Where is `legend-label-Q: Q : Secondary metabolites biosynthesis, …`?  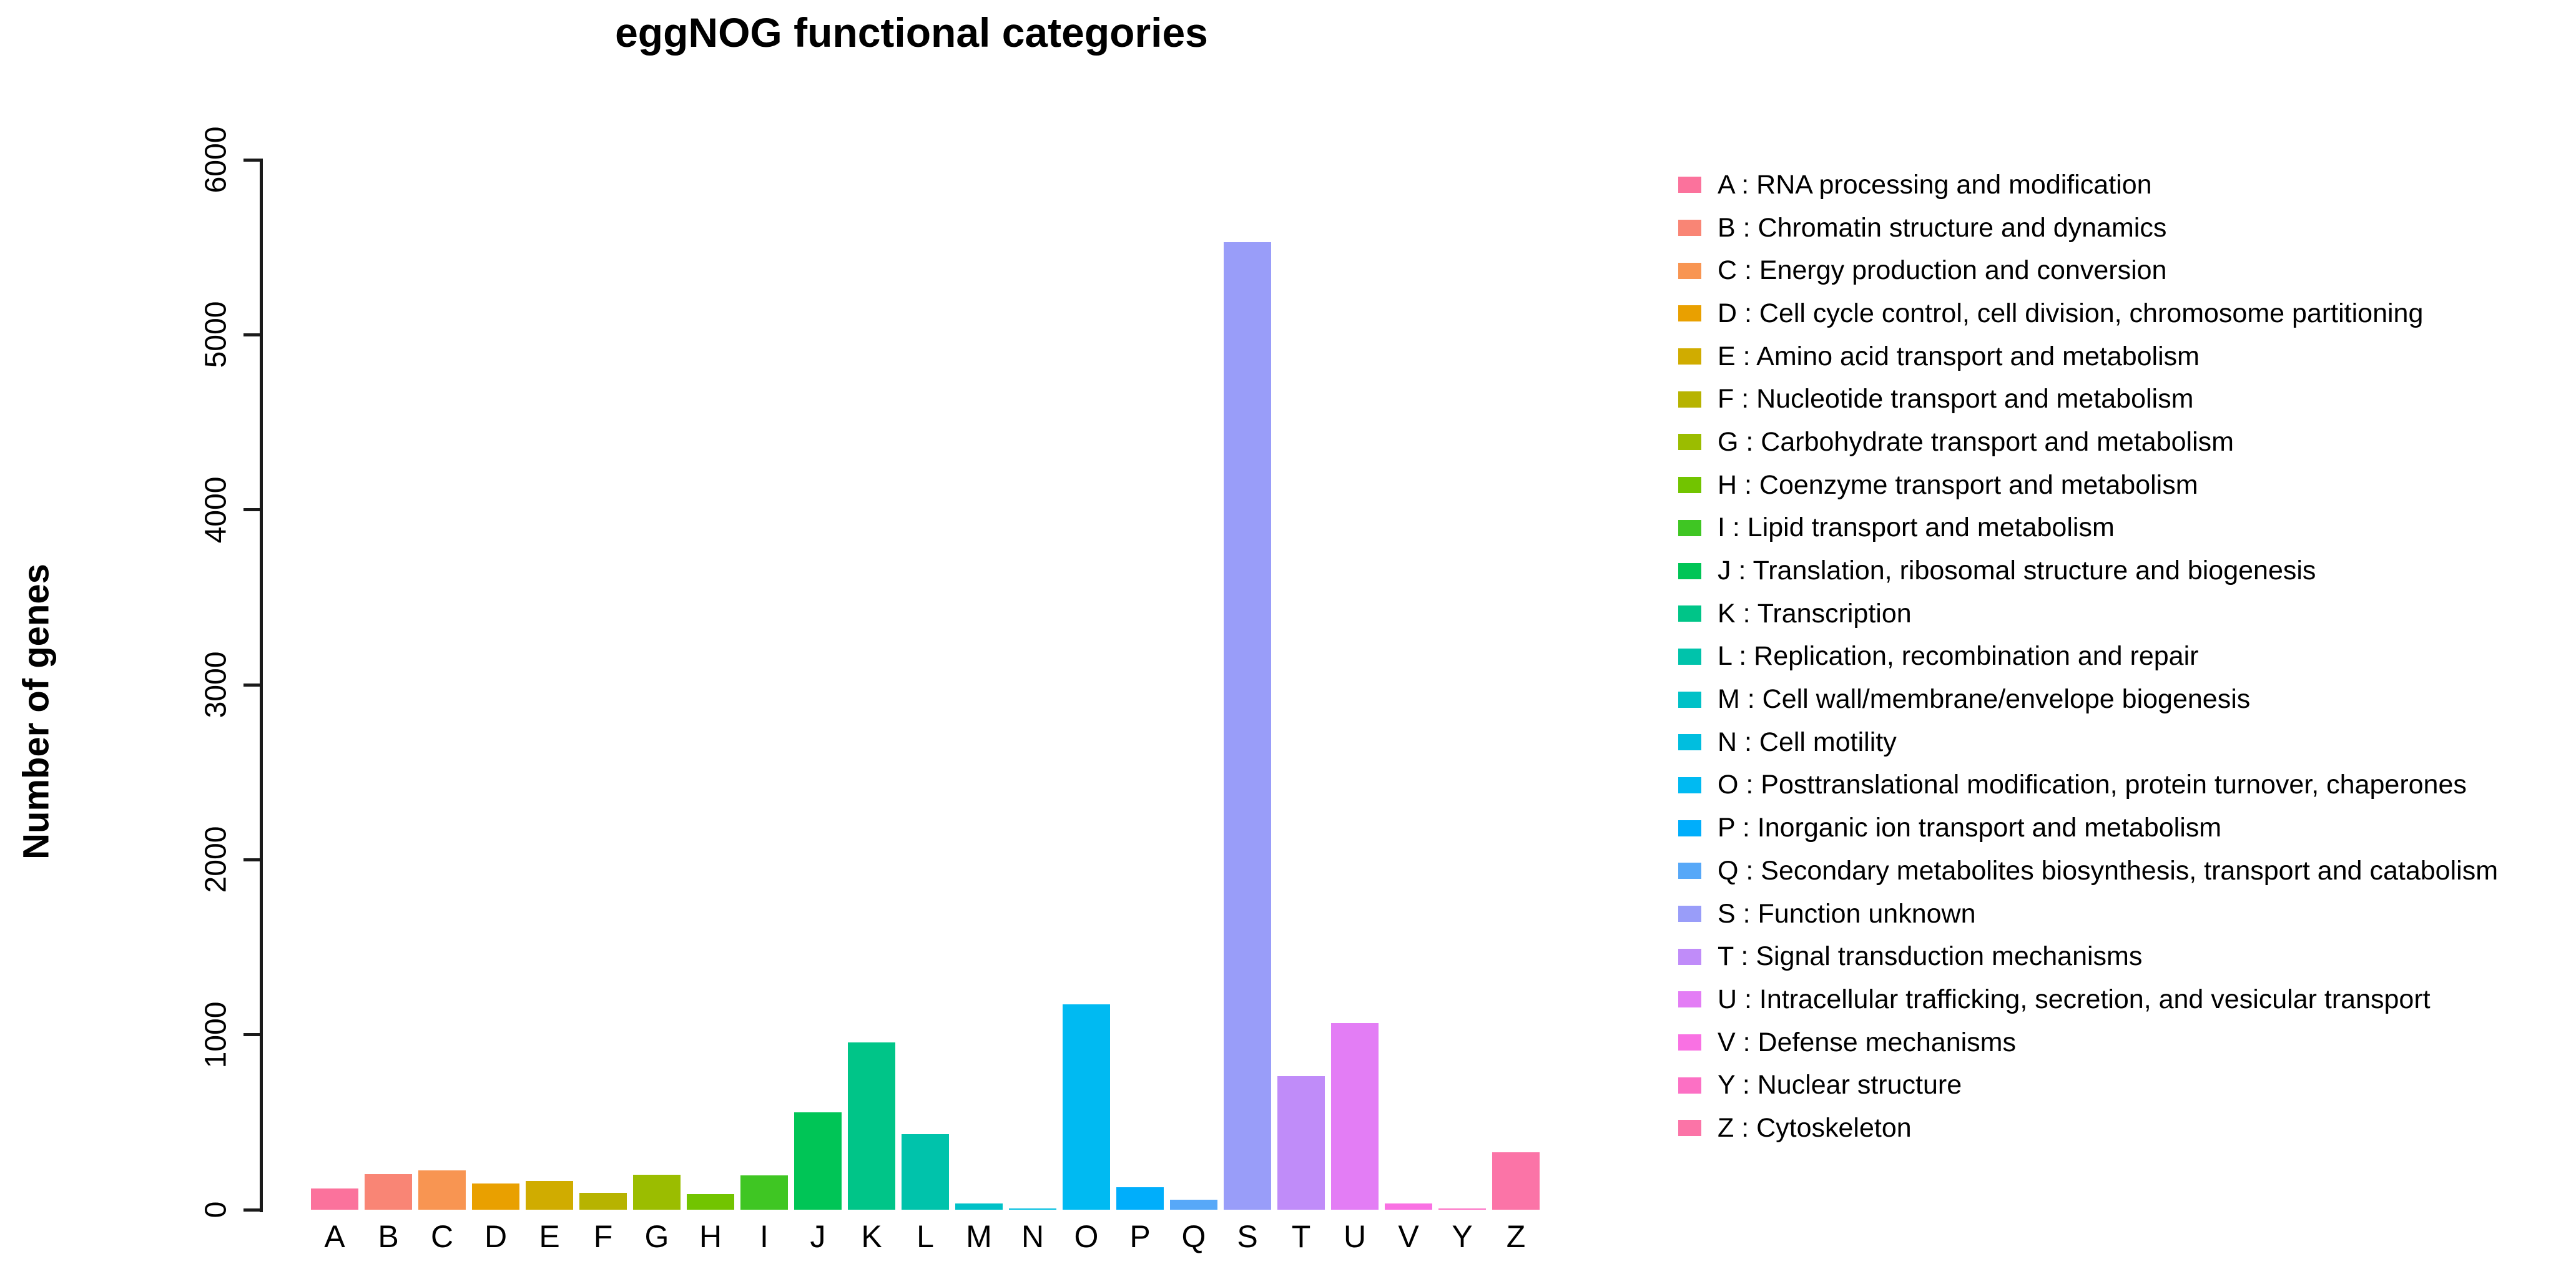
legend-label-Q: Q : Secondary metabolites biosynthesis, … is located at coordinates (2108, 870).